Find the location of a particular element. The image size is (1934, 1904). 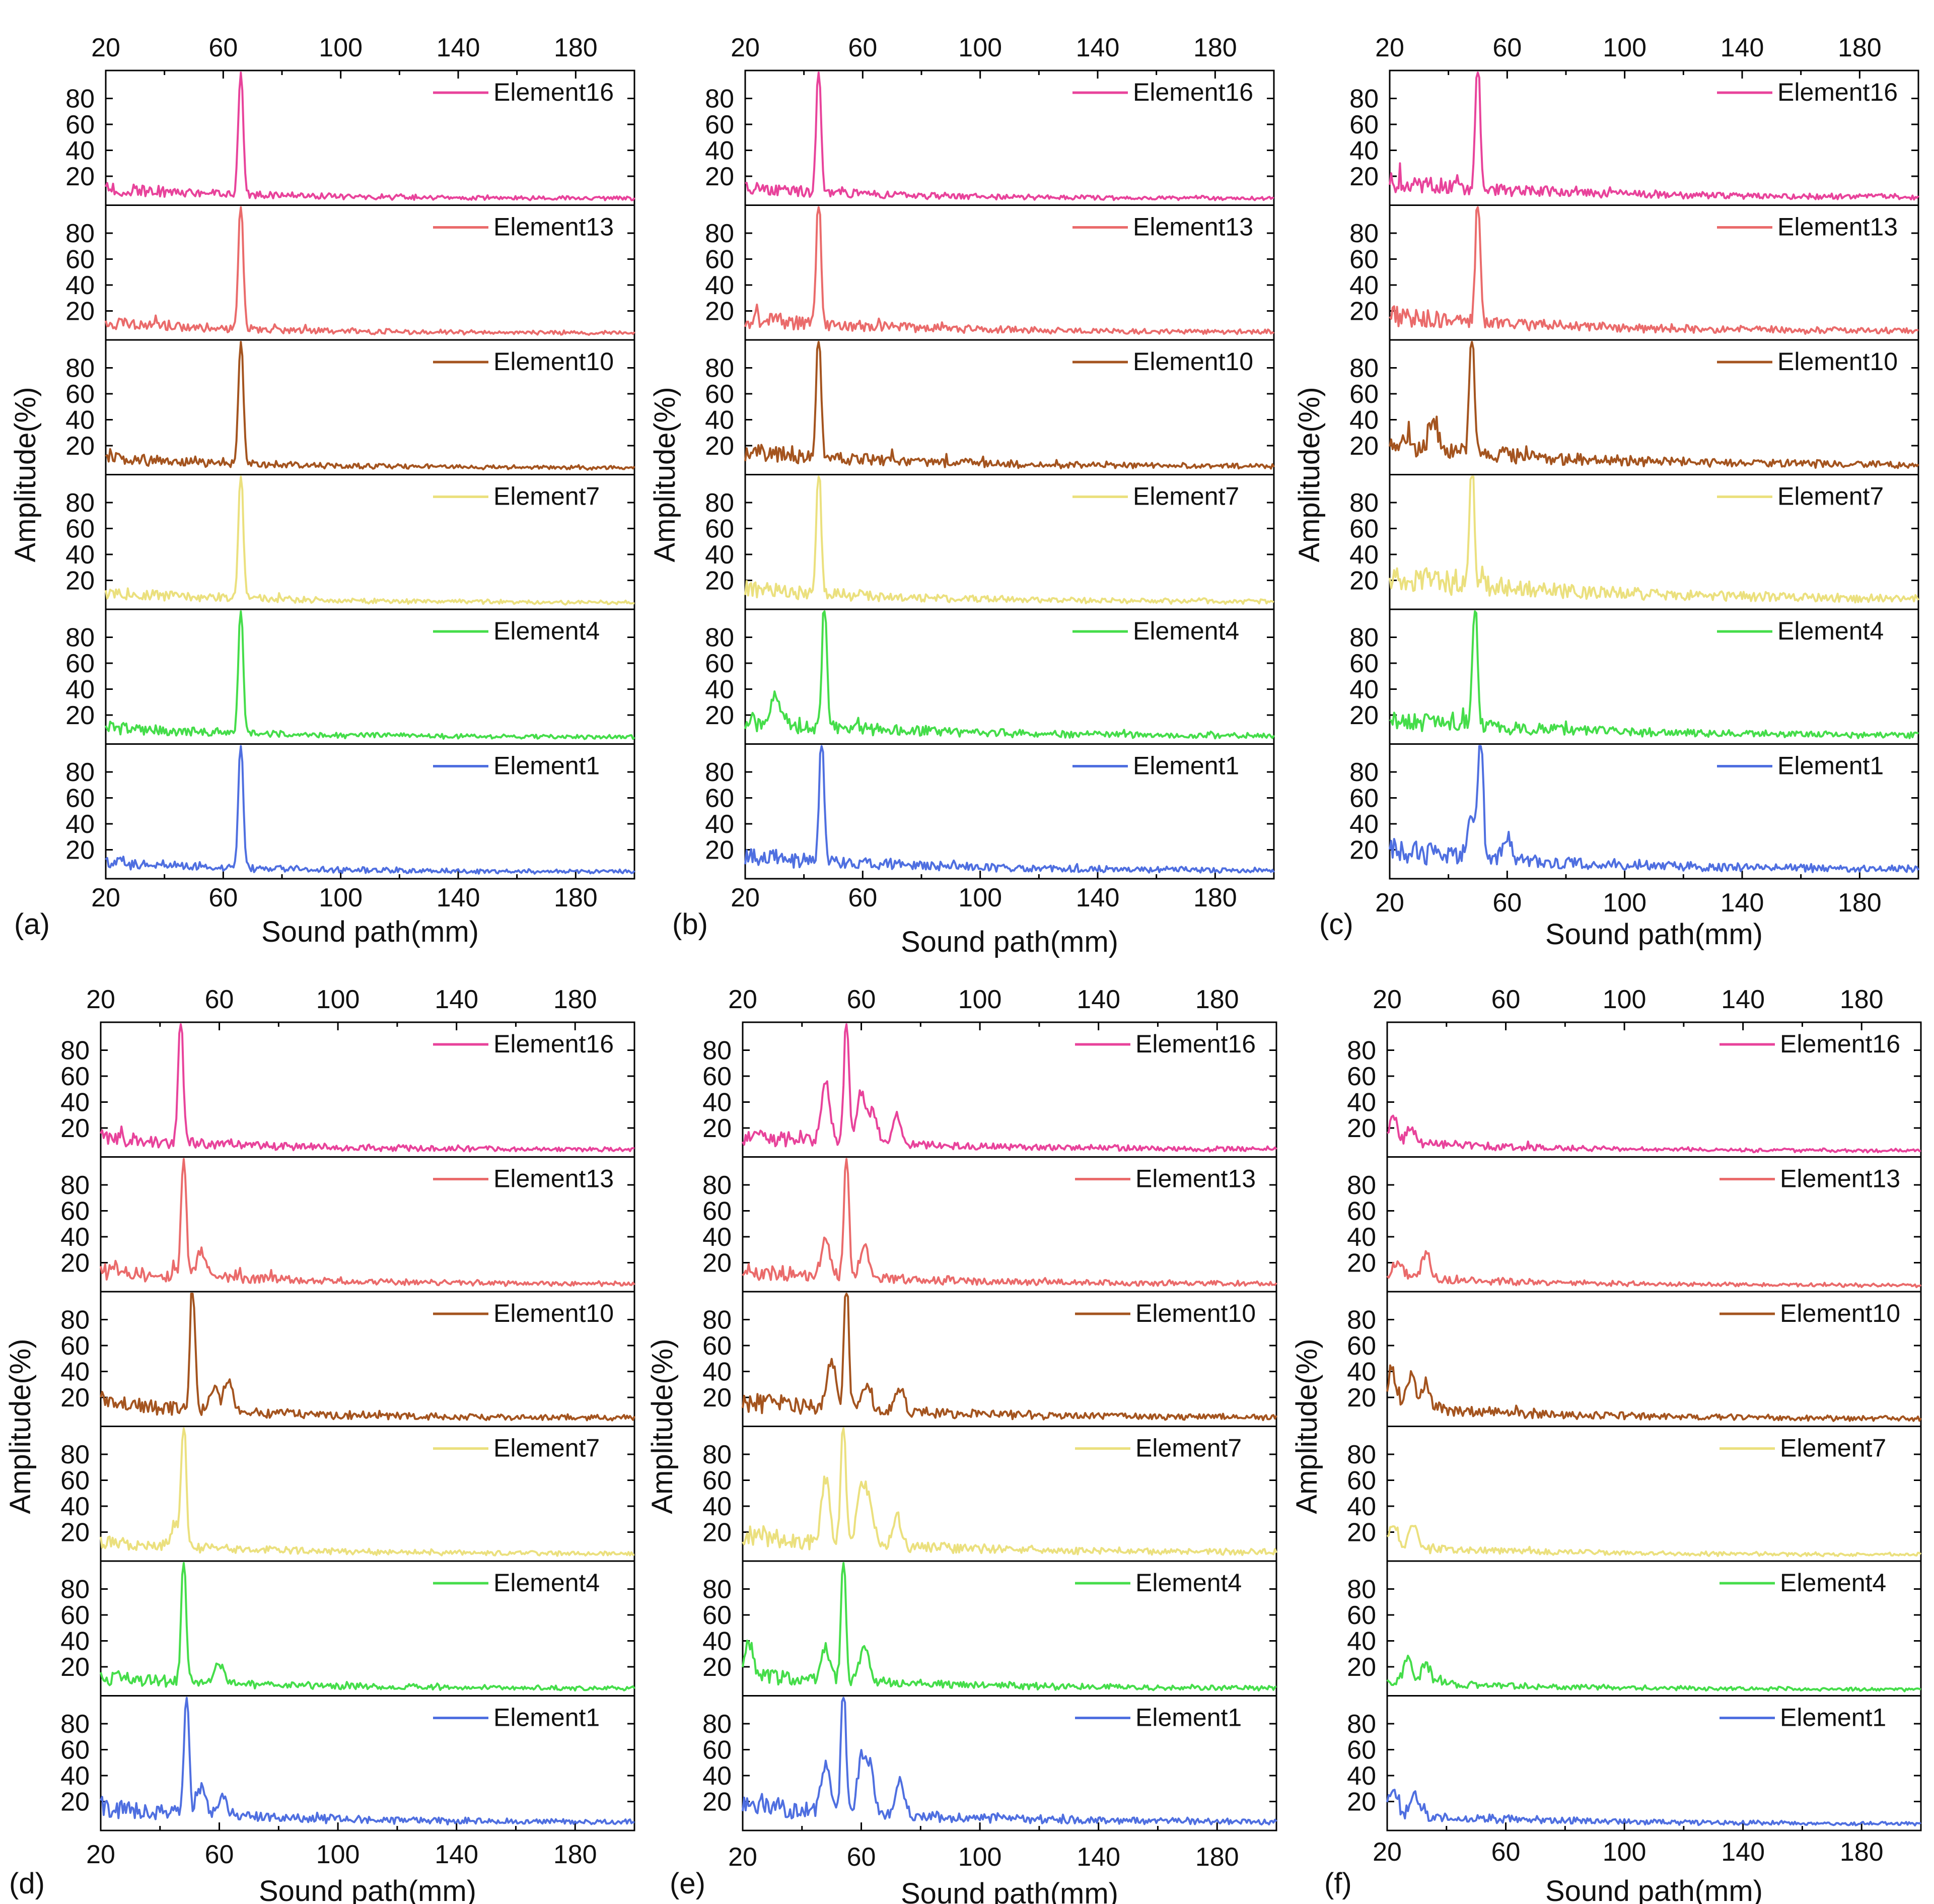

series-line-element1 is located at coordinates (1009, 810).